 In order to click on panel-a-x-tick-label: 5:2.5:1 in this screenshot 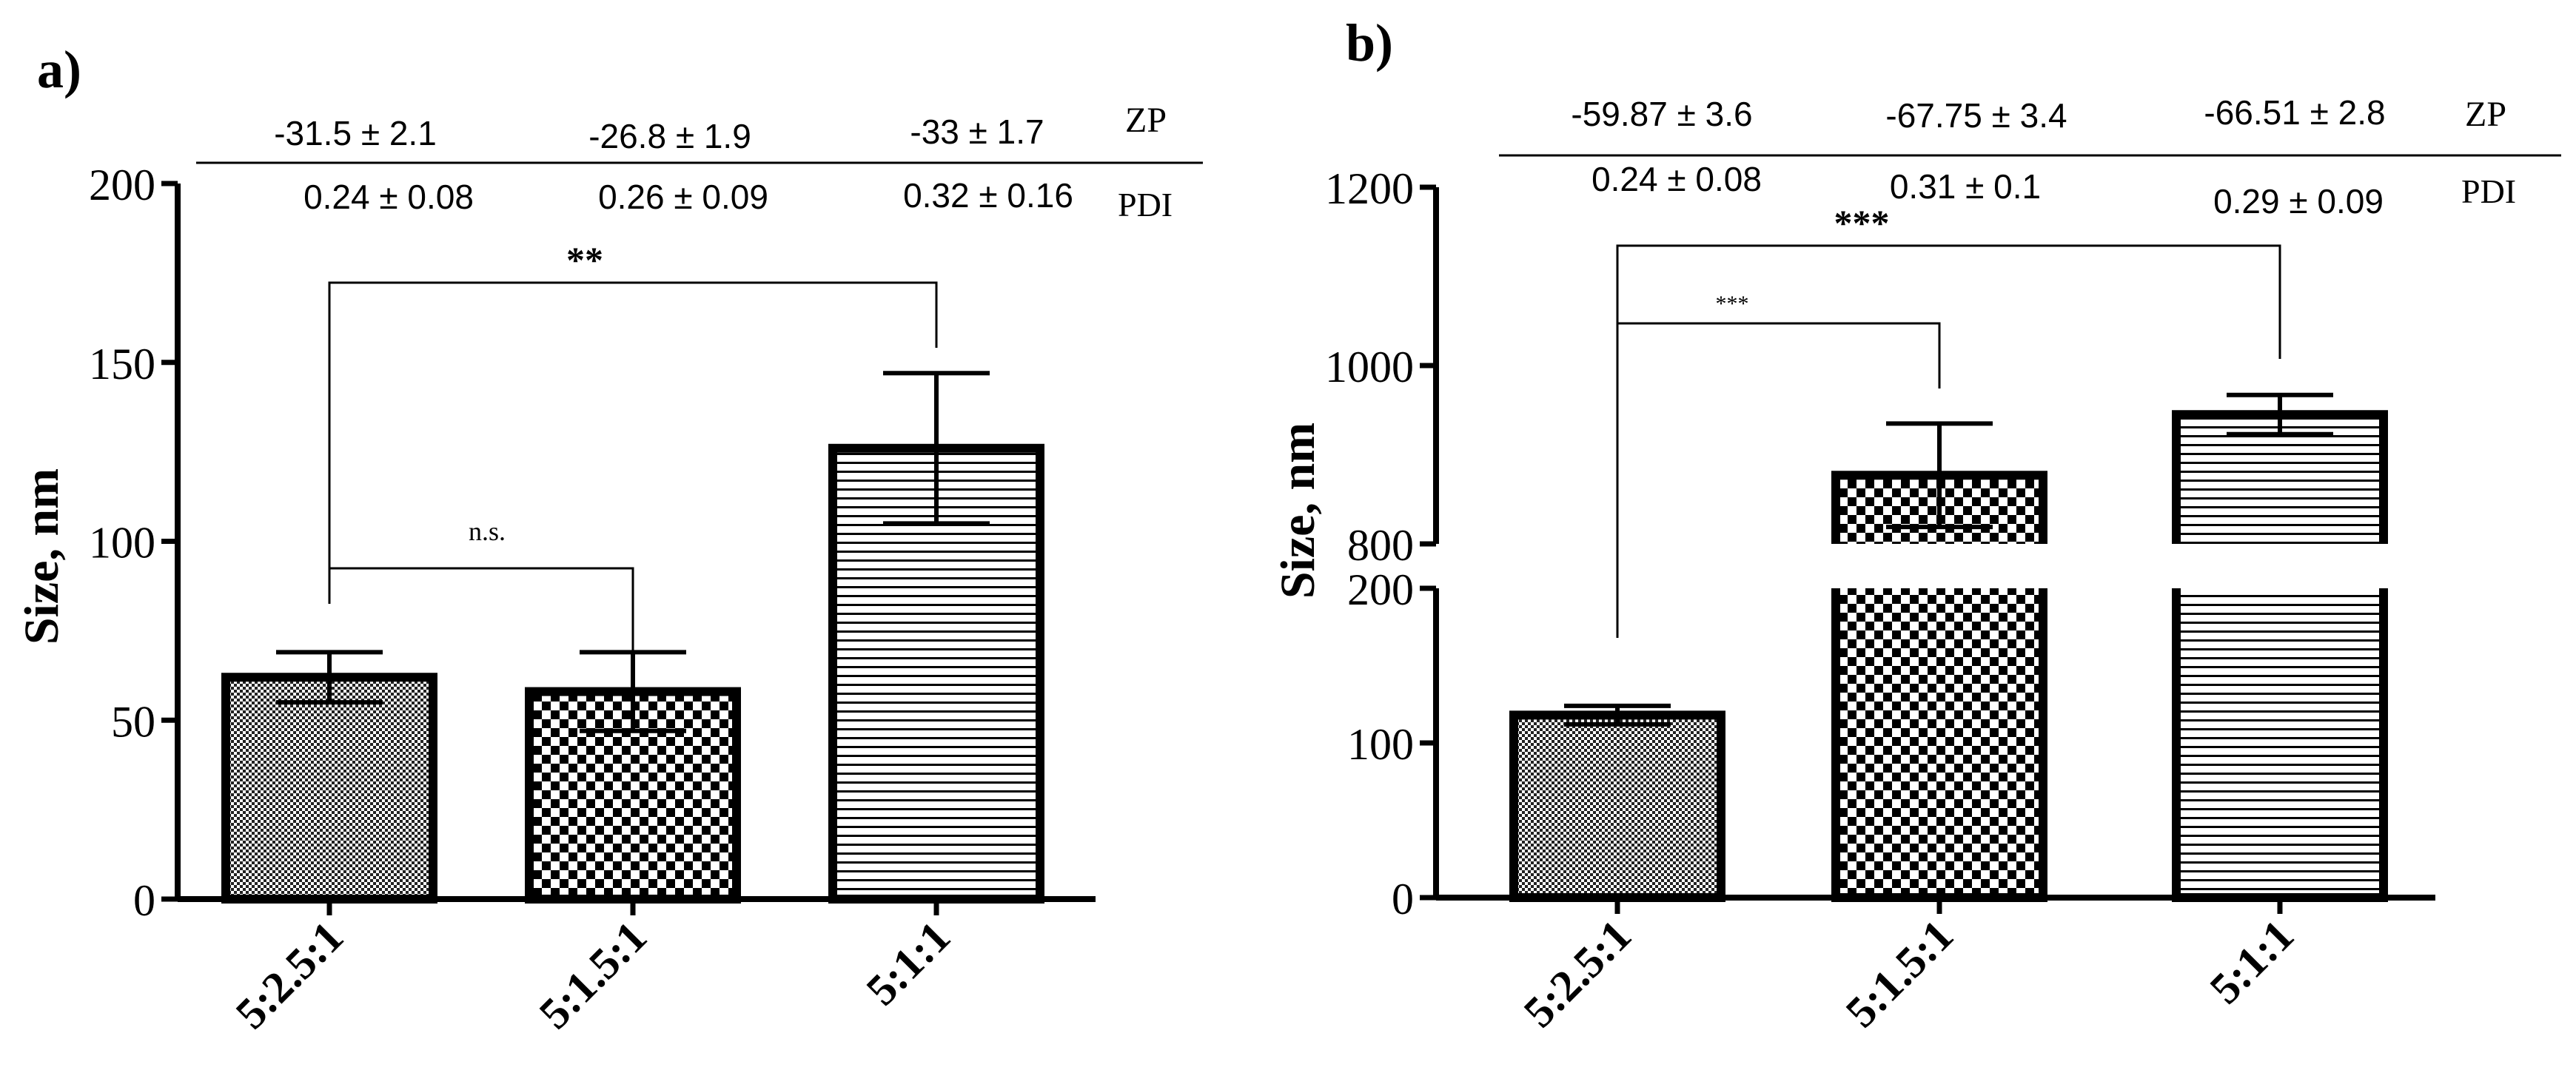, I will do `click(289, 975)`.